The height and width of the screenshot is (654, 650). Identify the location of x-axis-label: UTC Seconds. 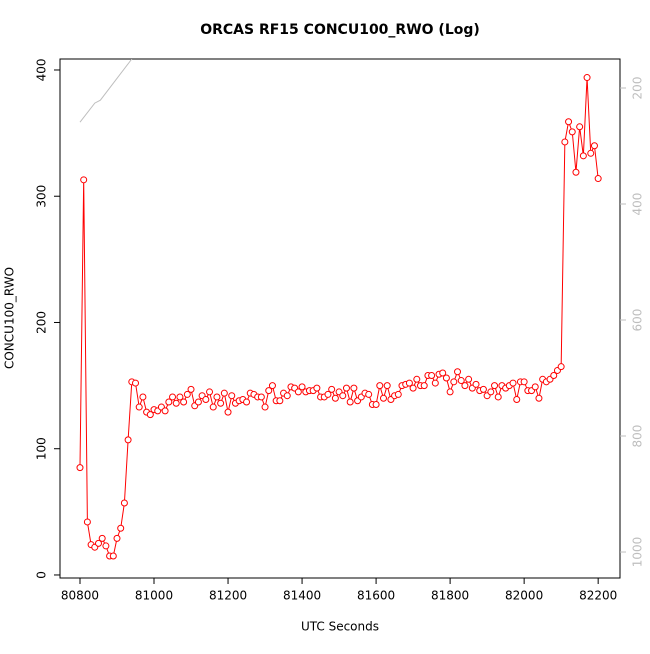
(340, 627).